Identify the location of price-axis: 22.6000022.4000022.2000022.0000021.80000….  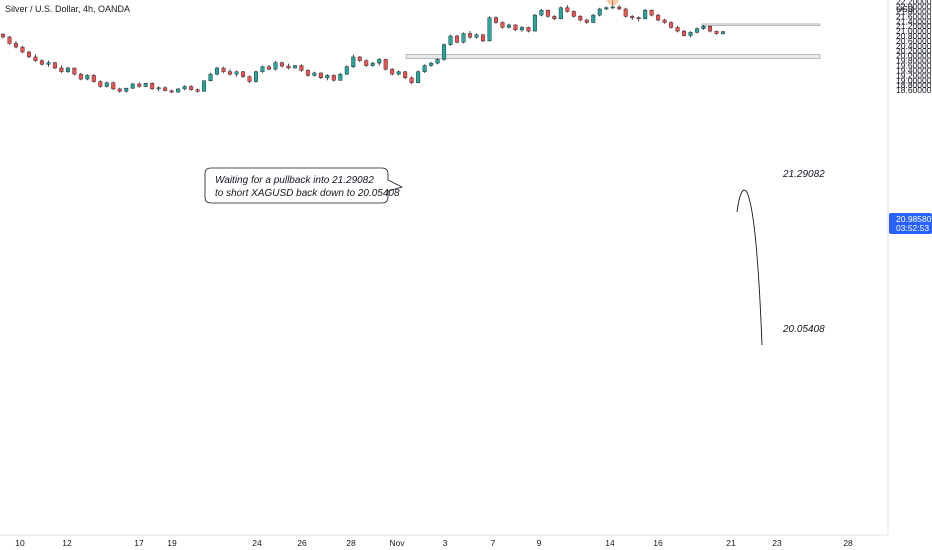
(914, 47).